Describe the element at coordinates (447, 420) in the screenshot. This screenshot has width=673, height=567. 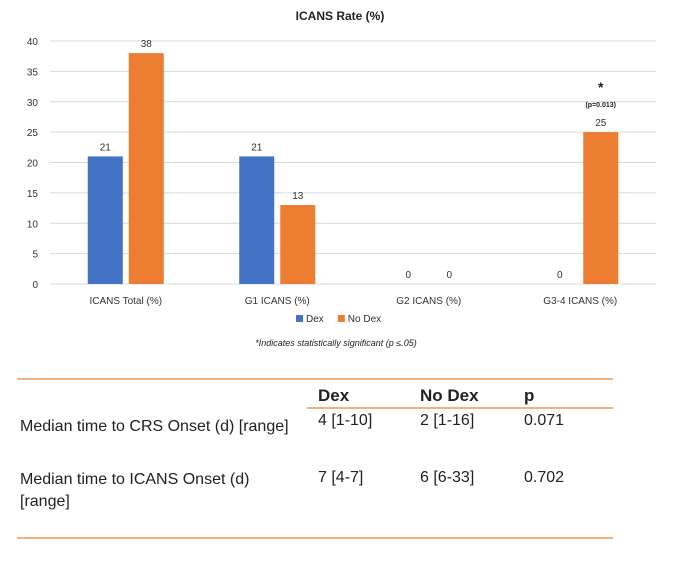
I see `table-cell-crs-nodex: 2 [1-16]` at that location.